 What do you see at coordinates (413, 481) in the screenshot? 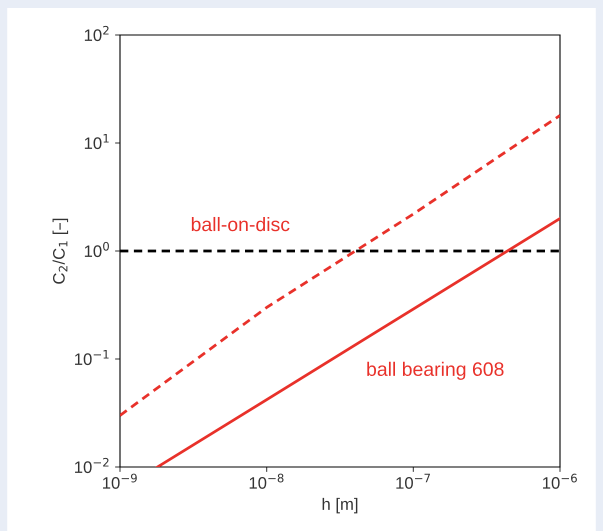
I see `x-tick-label: 10$^{−7}$` at bounding box center [413, 481].